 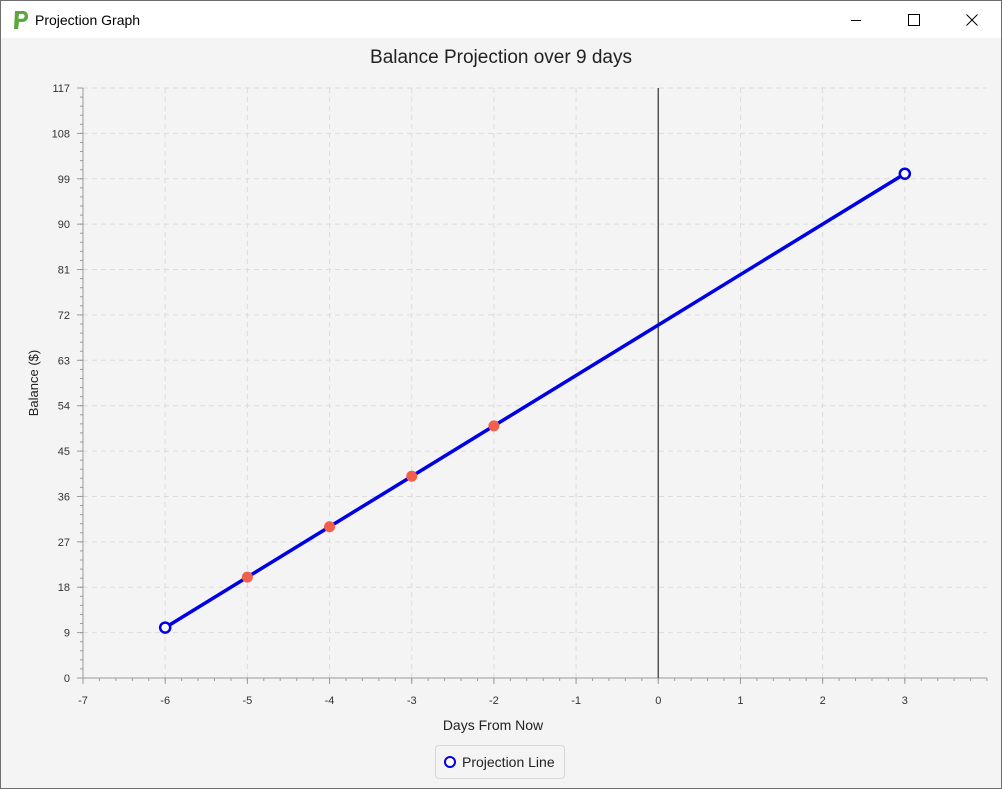 I want to click on y-tick-label: 9, so click(x=67, y=634).